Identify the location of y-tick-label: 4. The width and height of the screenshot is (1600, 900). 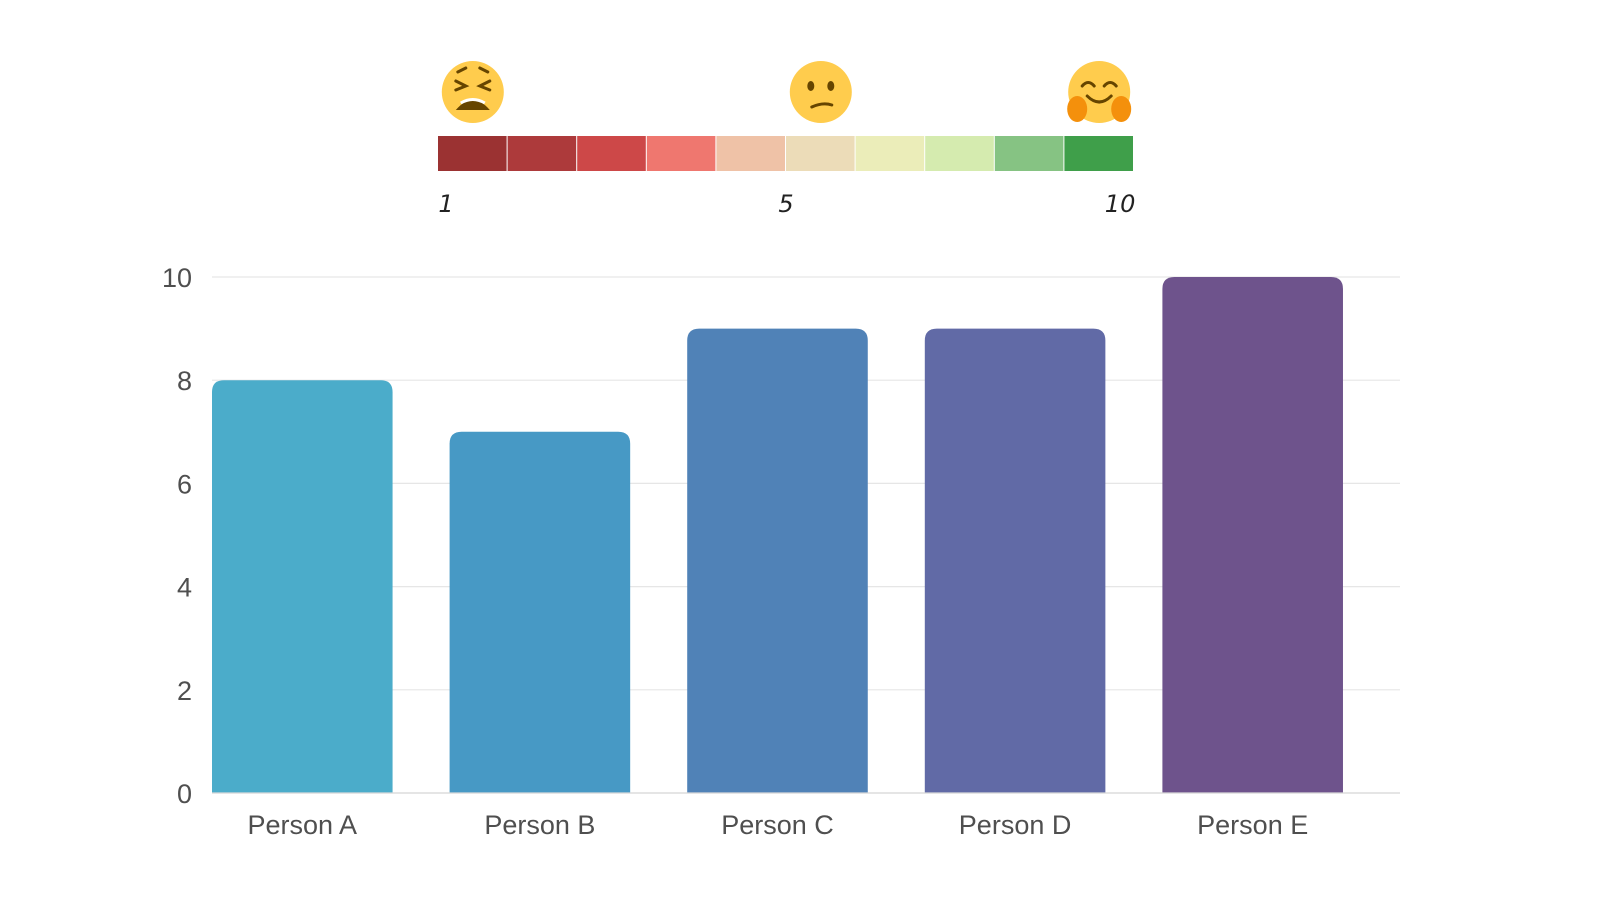
(184, 588).